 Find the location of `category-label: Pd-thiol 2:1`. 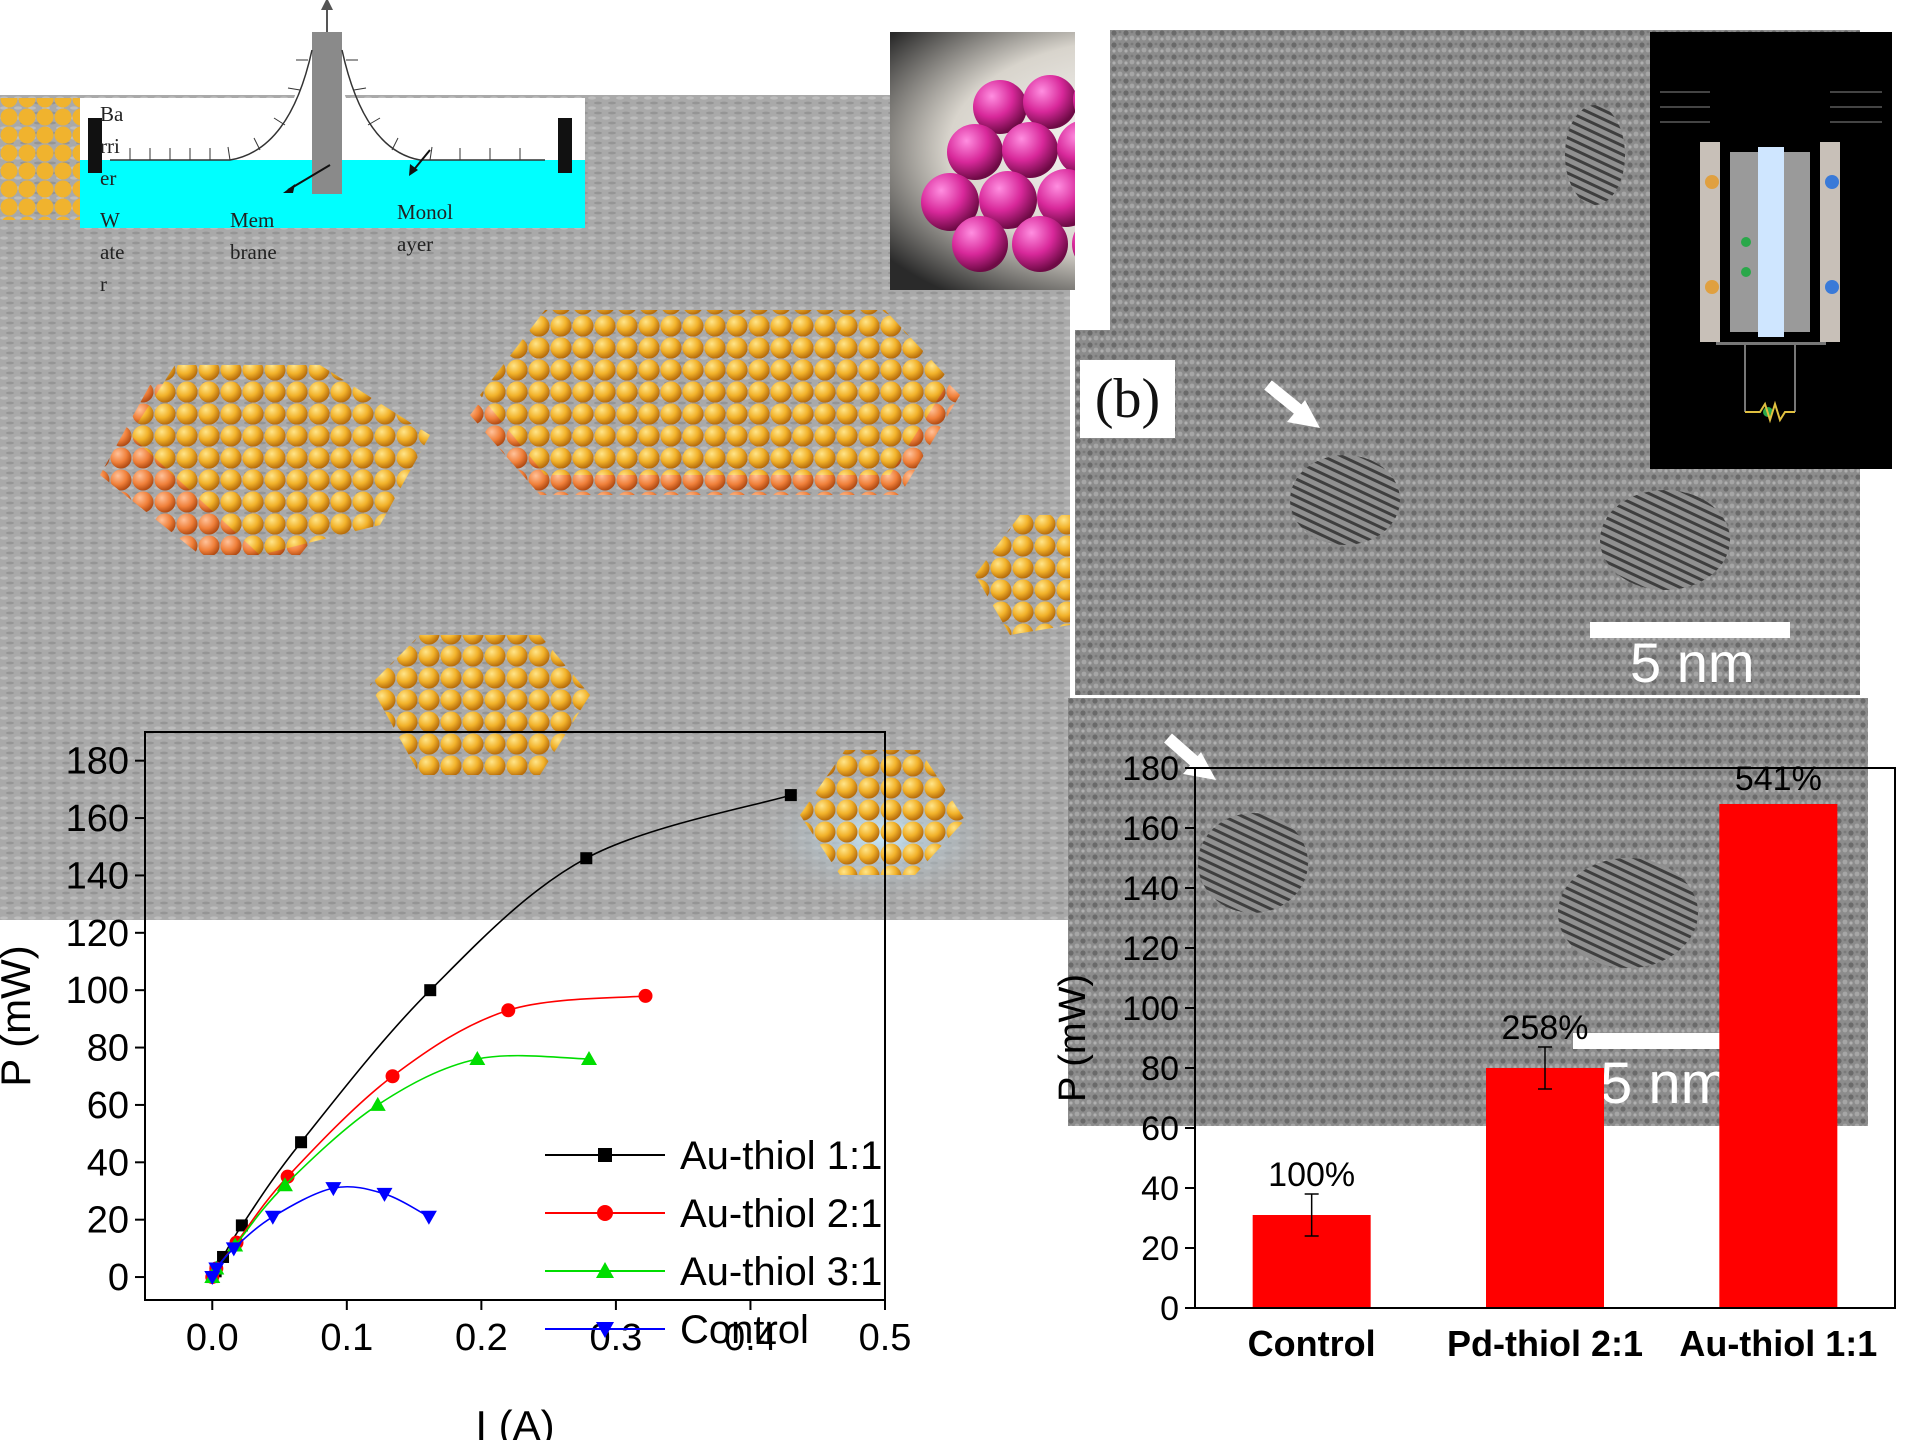

category-label: Pd-thiol 2:1 is located at coordinates (1545, 1343).